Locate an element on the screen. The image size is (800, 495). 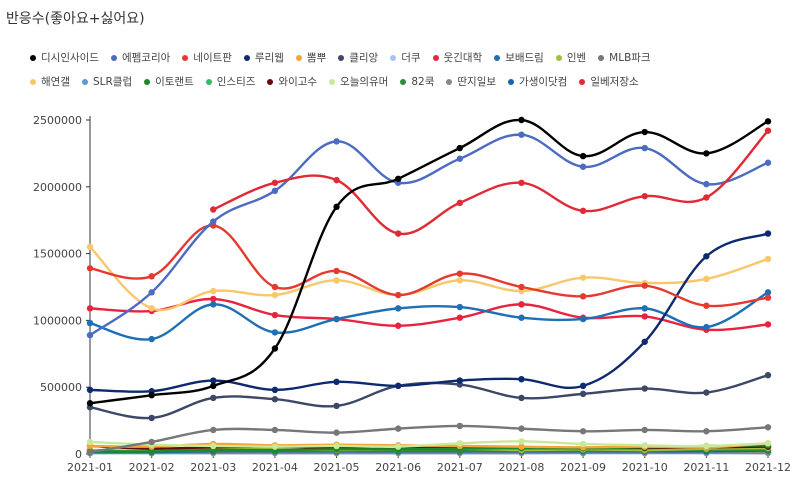
legend-item: 와이고수 is located at coordinates (292, 81).